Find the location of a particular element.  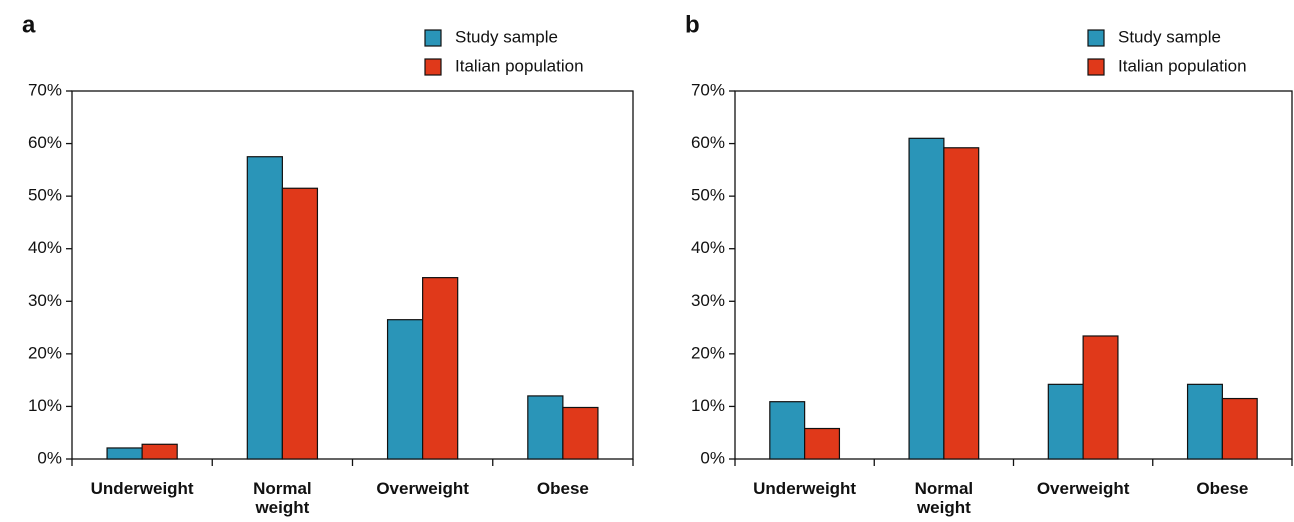

panel-label: a is located at coordinates (29, 24).